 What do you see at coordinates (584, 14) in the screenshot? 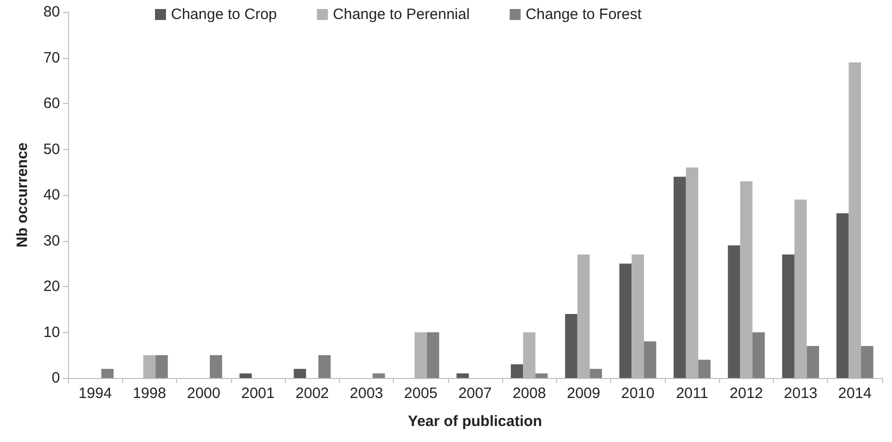
I see `legend-label: Change to Forest` at bounding box center [584, 14].